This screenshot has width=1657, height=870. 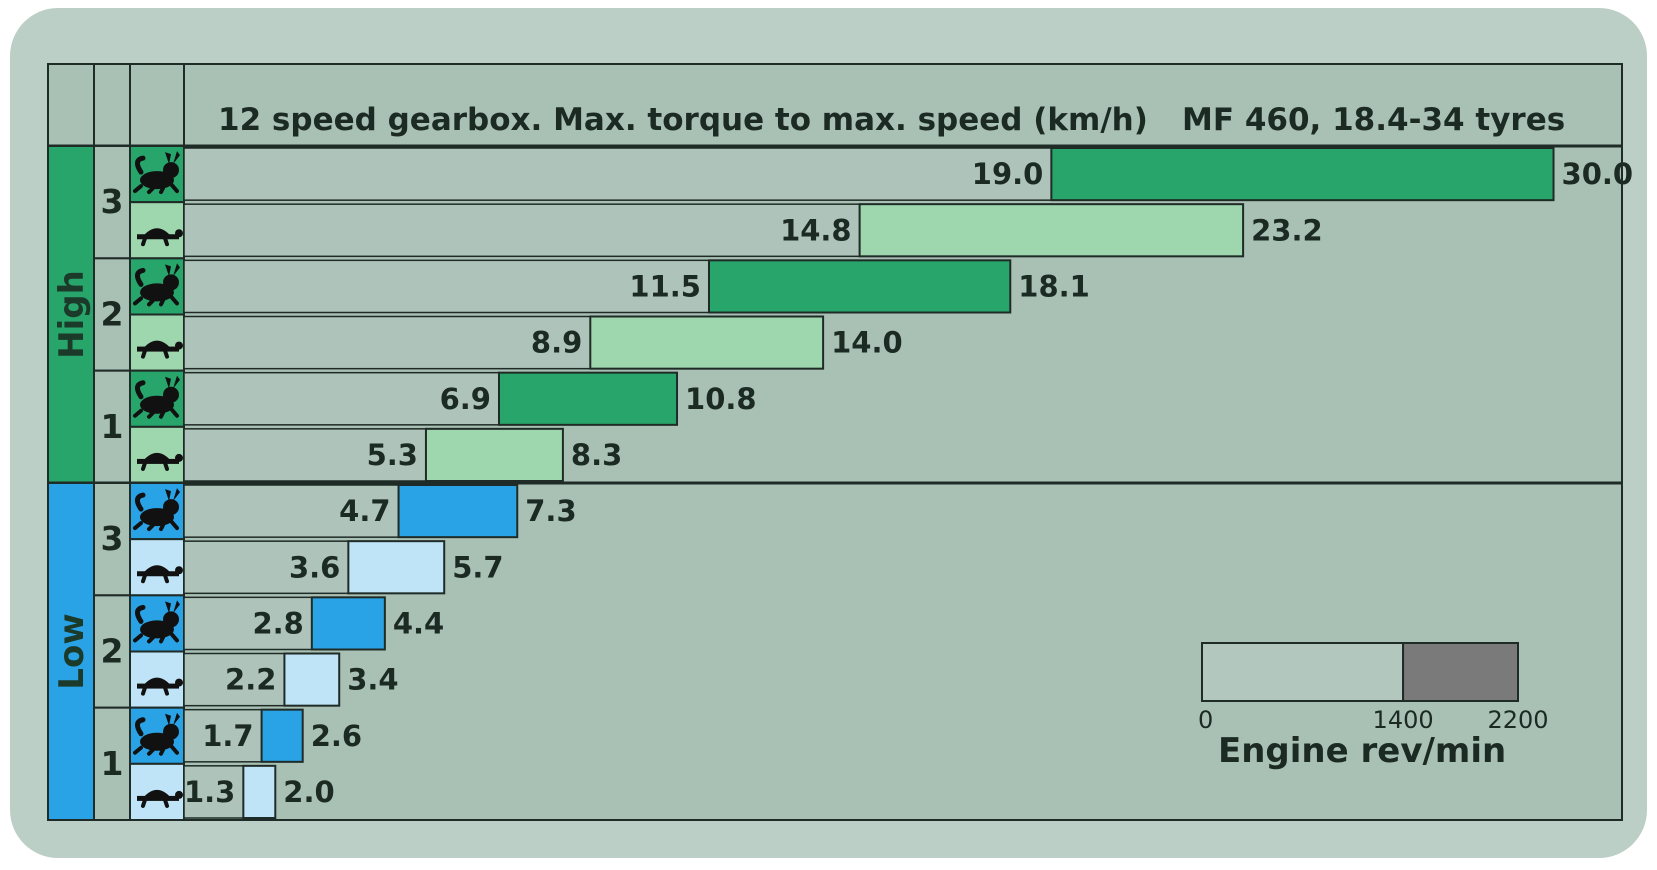 What do you see at coordinates (227, 736) in the screenshot?
I see `bar-start-label: 1.7` at bounding box center [227, 736].